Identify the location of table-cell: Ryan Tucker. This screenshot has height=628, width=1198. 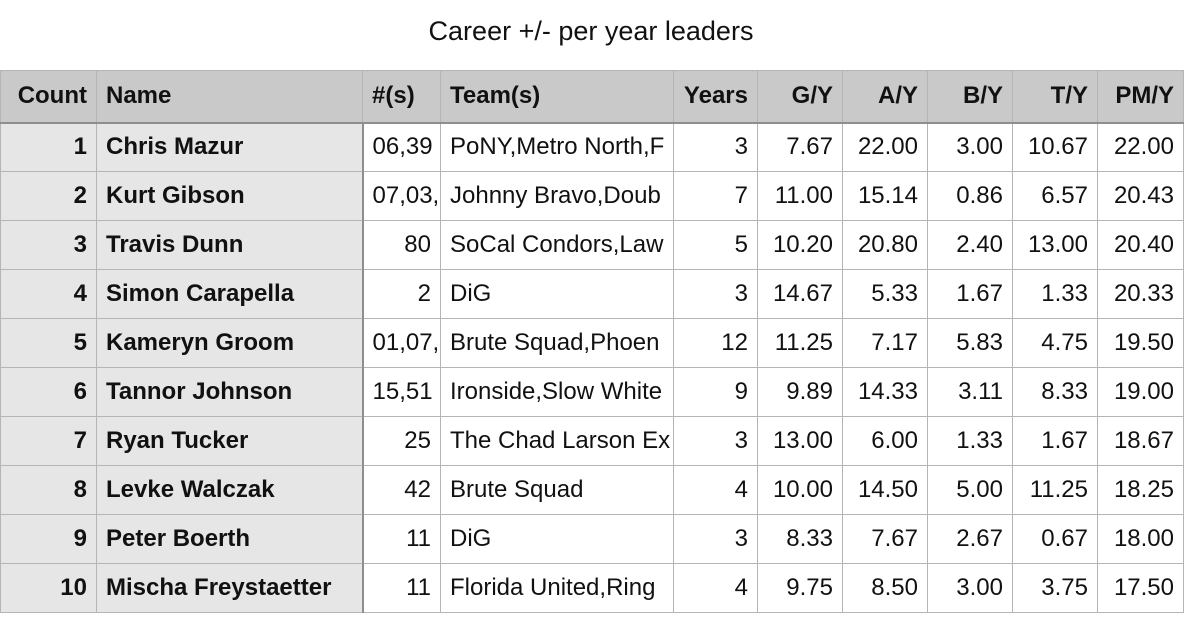
(230, 441).